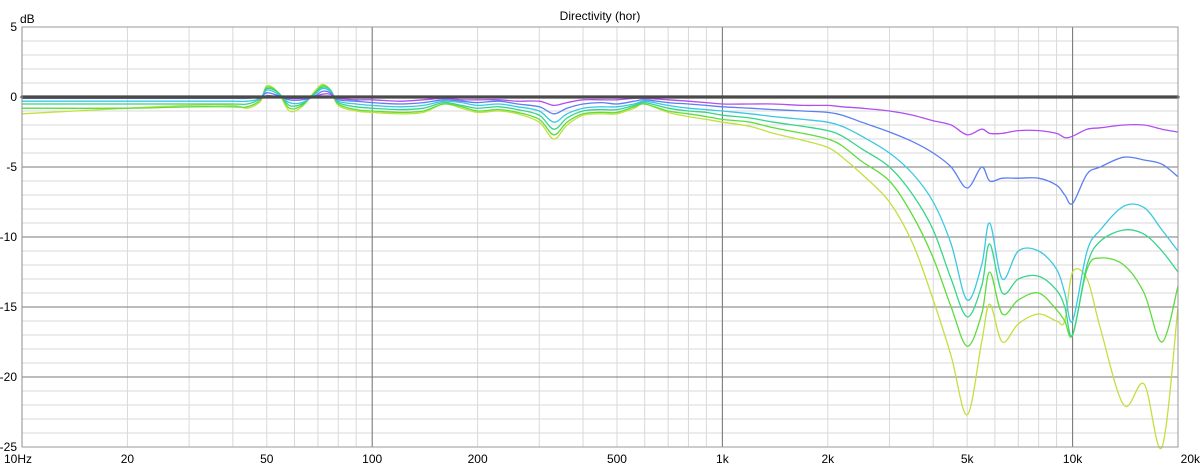  I want to click on chart-title: Directivity (hor), so click(600, 16).